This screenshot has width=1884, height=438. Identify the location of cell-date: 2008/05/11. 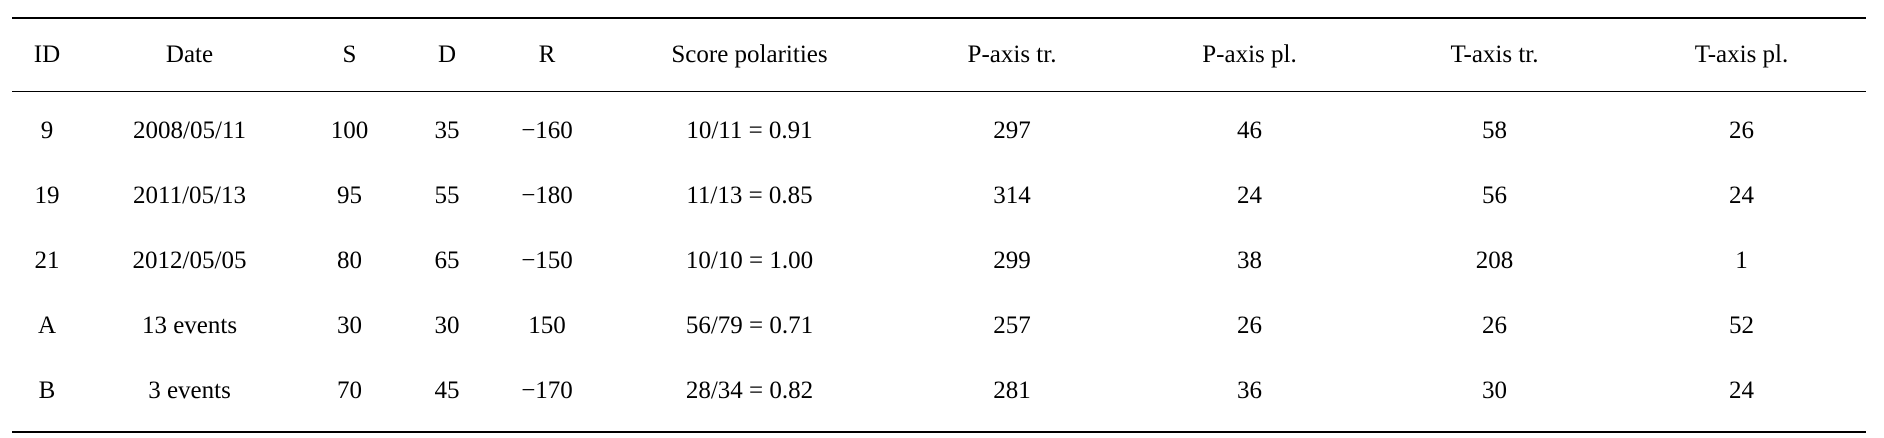
(189, 130).